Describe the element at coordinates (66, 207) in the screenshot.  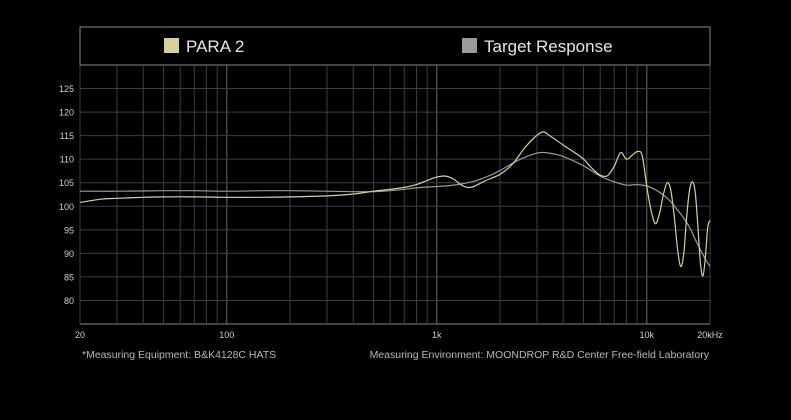
I see `y-tick-label: 100` at that location.